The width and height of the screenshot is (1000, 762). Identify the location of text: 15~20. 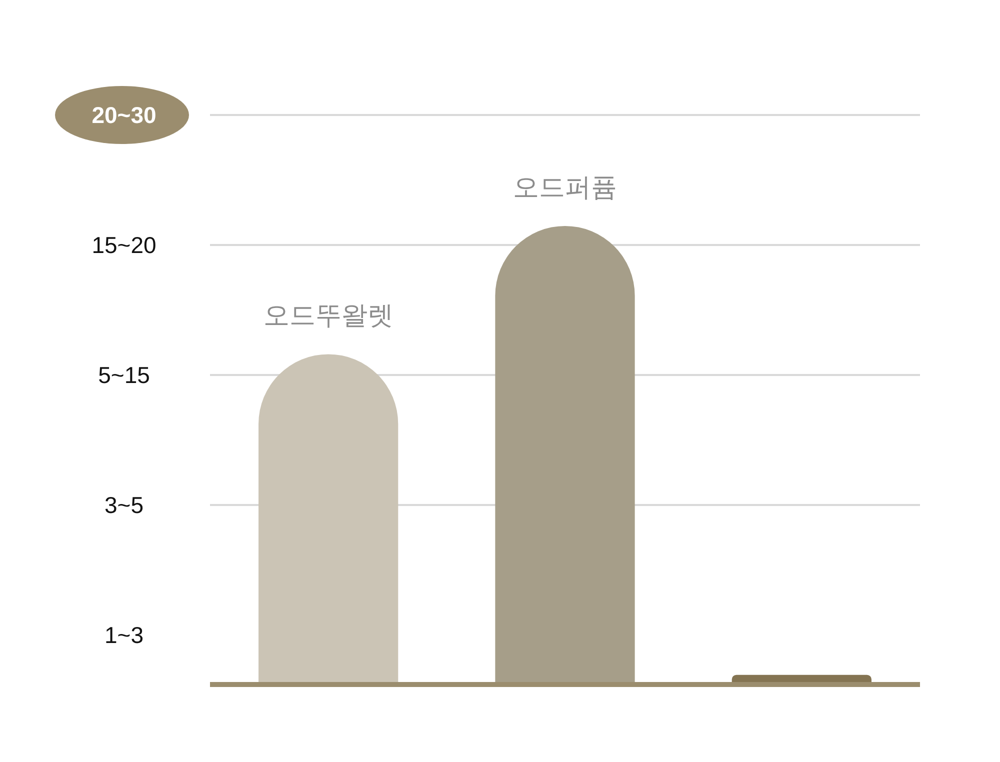
(124, 245).